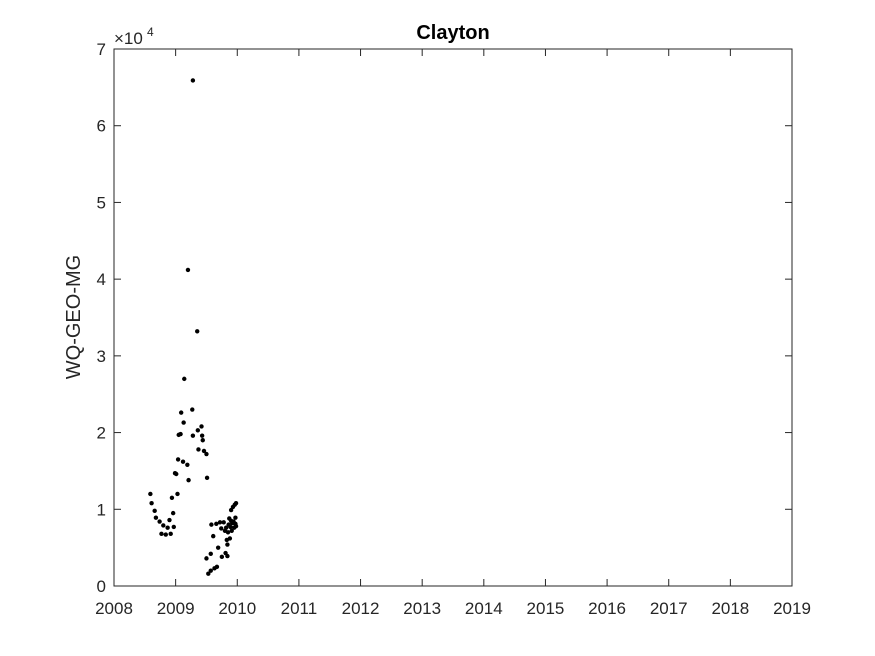 This screenshot has height=656, width=875. What do you see at coordinates (193, 327) in the screenshot?
I see `data-points` at bounding box center [193, 327].